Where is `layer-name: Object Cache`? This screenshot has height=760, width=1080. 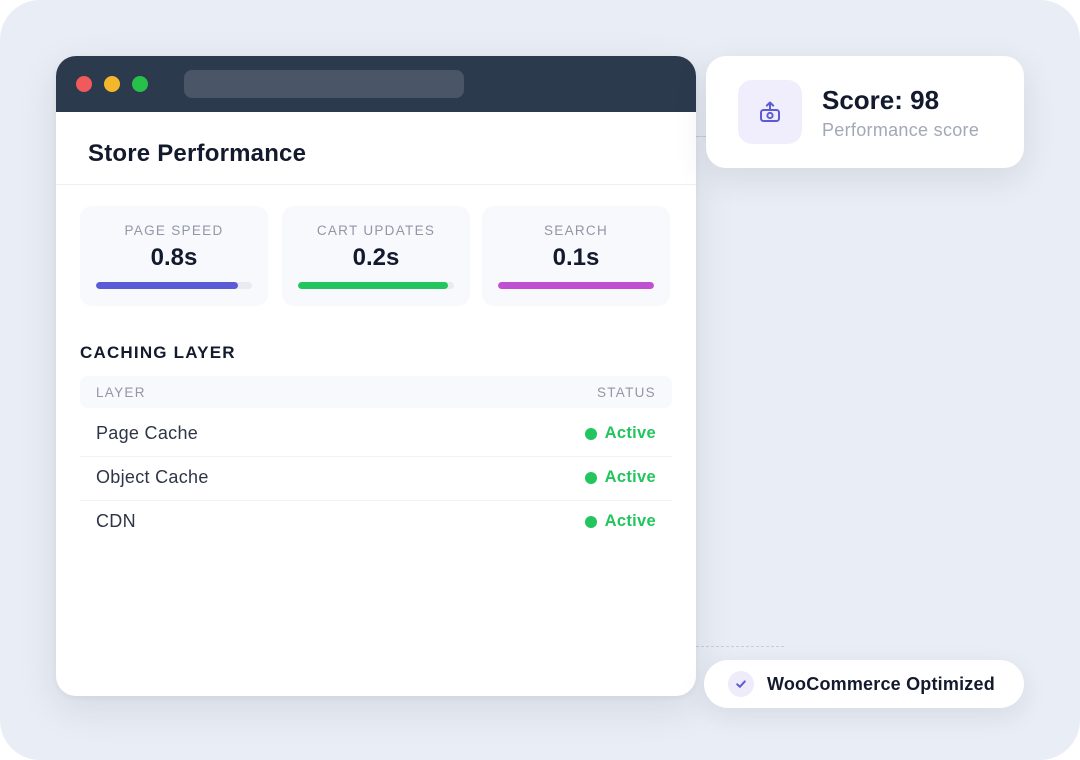
layer-name: Object Cache is located at coordinates (152, 477).